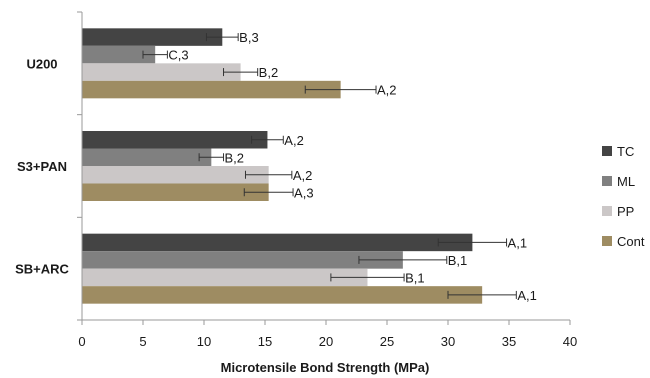 Image resolution: width=650 pixels, height=378 pixels. I want to click on x-axis-title: Microtensile Bond Strength (MPa), so click(325, 367).